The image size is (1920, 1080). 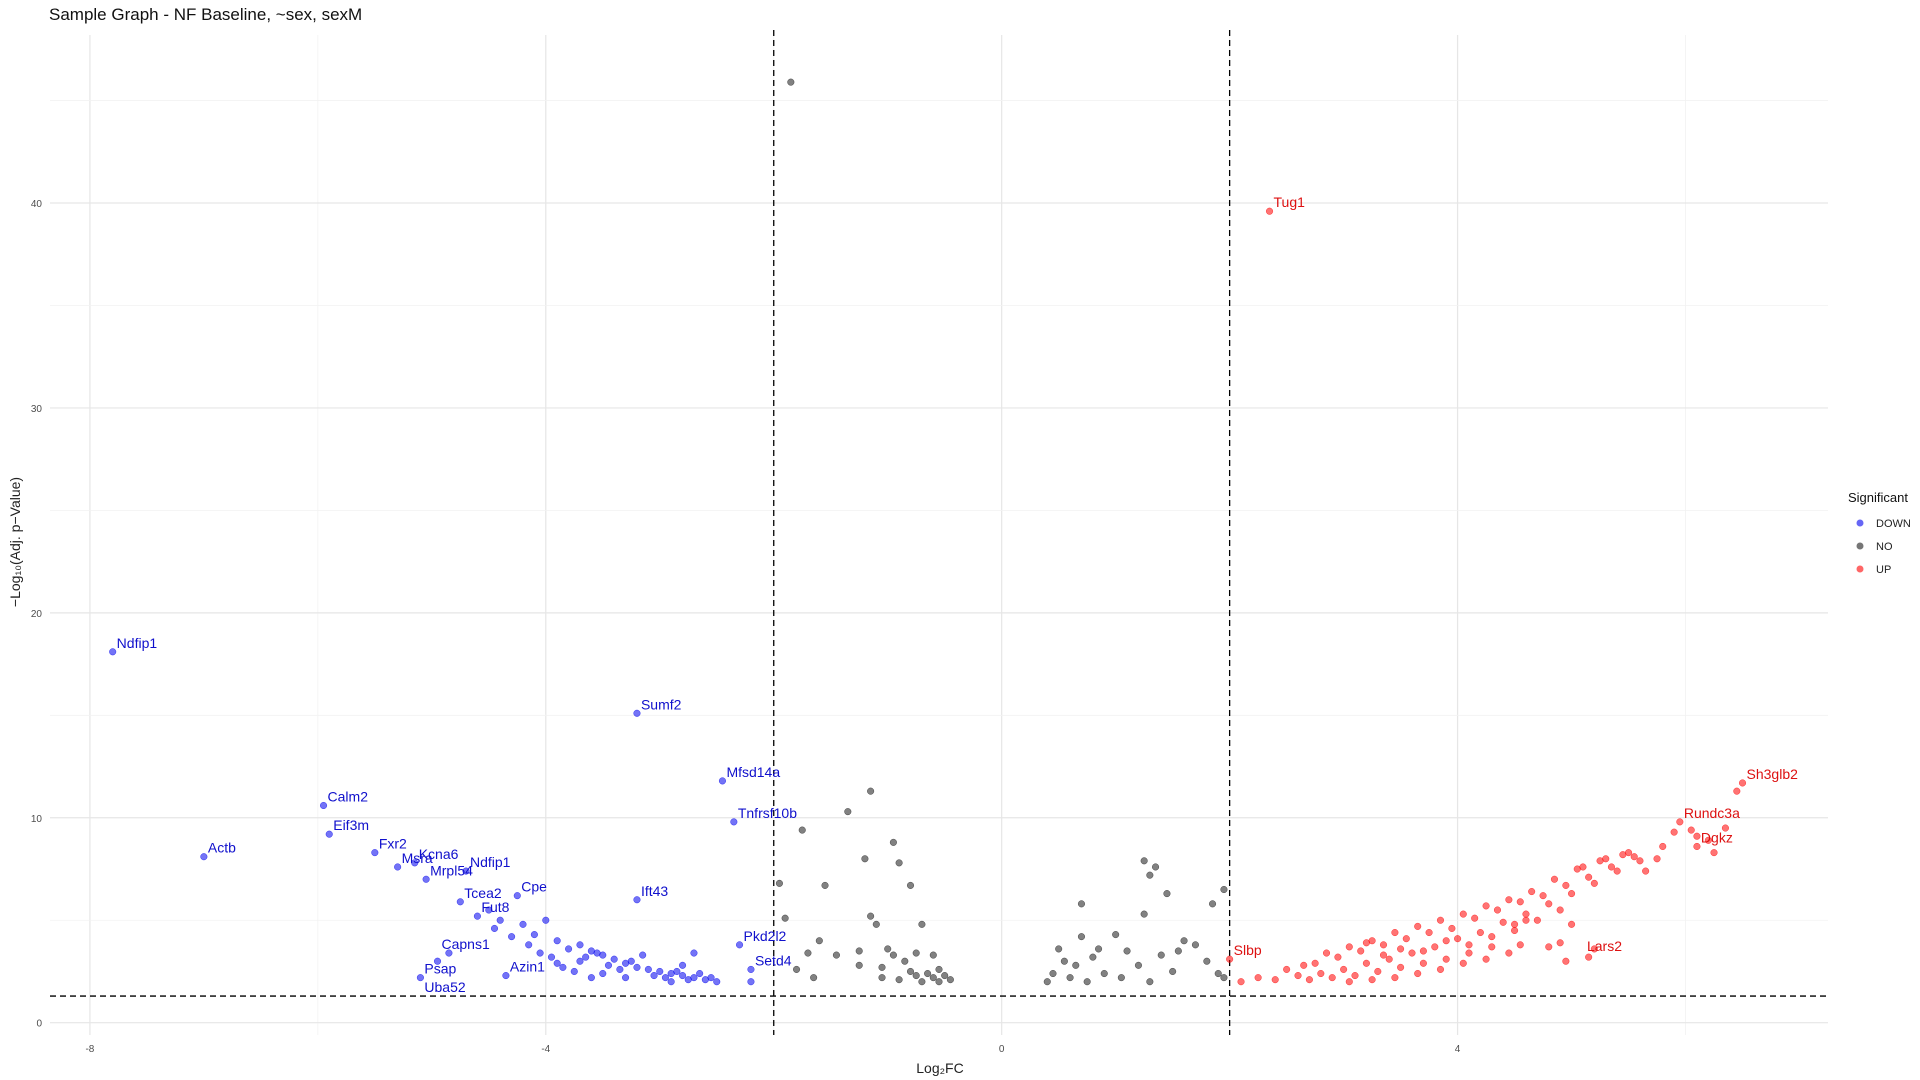 I want to click on x-tick-label: 0, so click(x=1002, y=1049).